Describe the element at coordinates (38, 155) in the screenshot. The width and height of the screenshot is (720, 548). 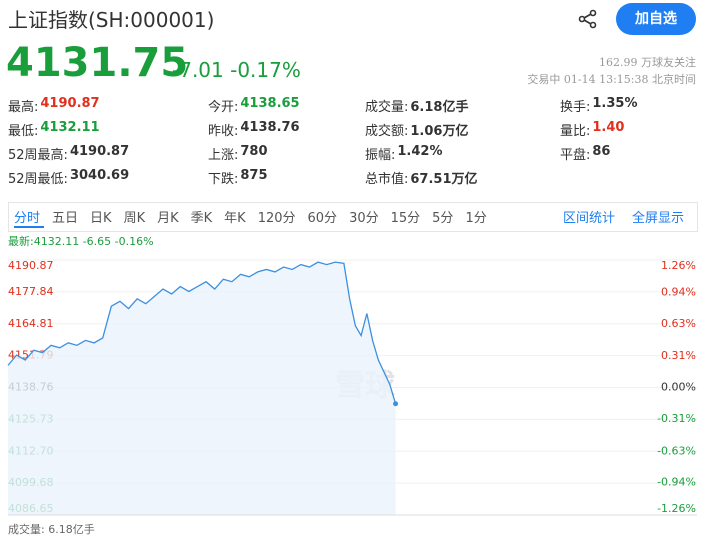
I see `stat-label: 52周最高:` at that location.